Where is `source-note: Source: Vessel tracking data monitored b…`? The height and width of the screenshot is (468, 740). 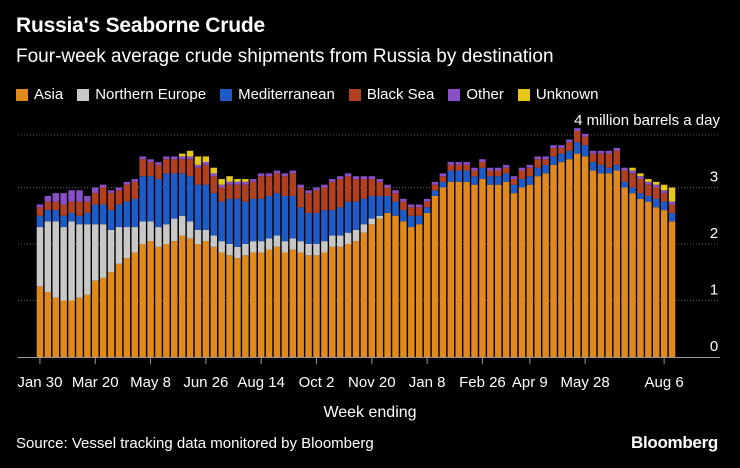
source-note: Source: Vessel tracking data monitored b… is located at coordinates (195, 443).